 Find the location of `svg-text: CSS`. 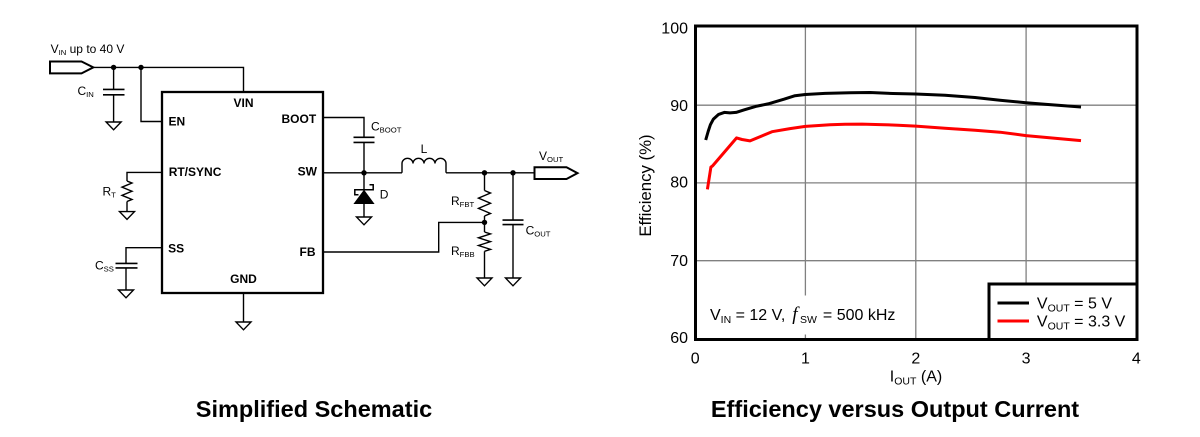

svg-text: CSS is located at coordinates (104, 266).